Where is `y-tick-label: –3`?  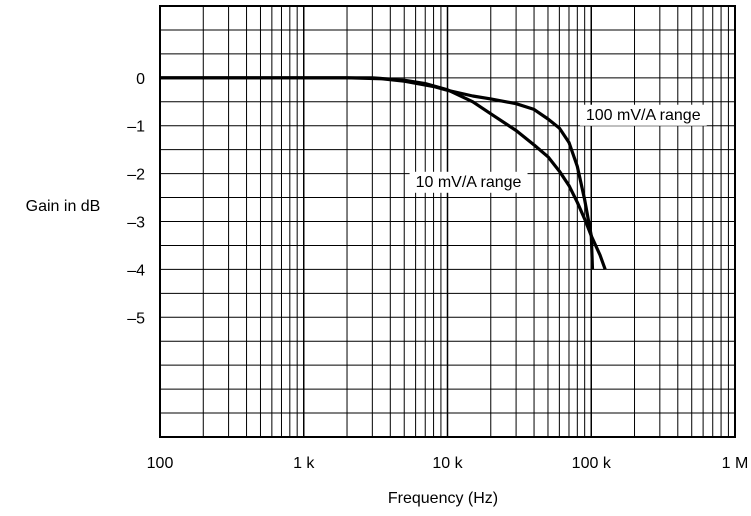
y-tick-label: –3 is located at coordinates (136, 223).